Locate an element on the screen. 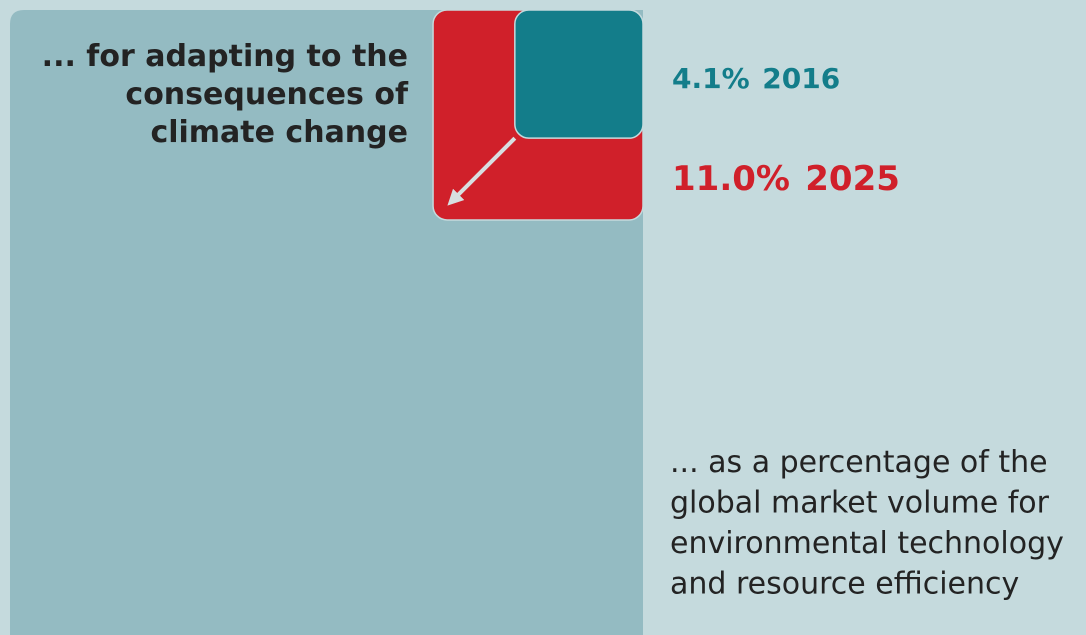 This screenshot has width=1086, height=635. note-line: and resource efficiency is located at coordinates (844, 584).